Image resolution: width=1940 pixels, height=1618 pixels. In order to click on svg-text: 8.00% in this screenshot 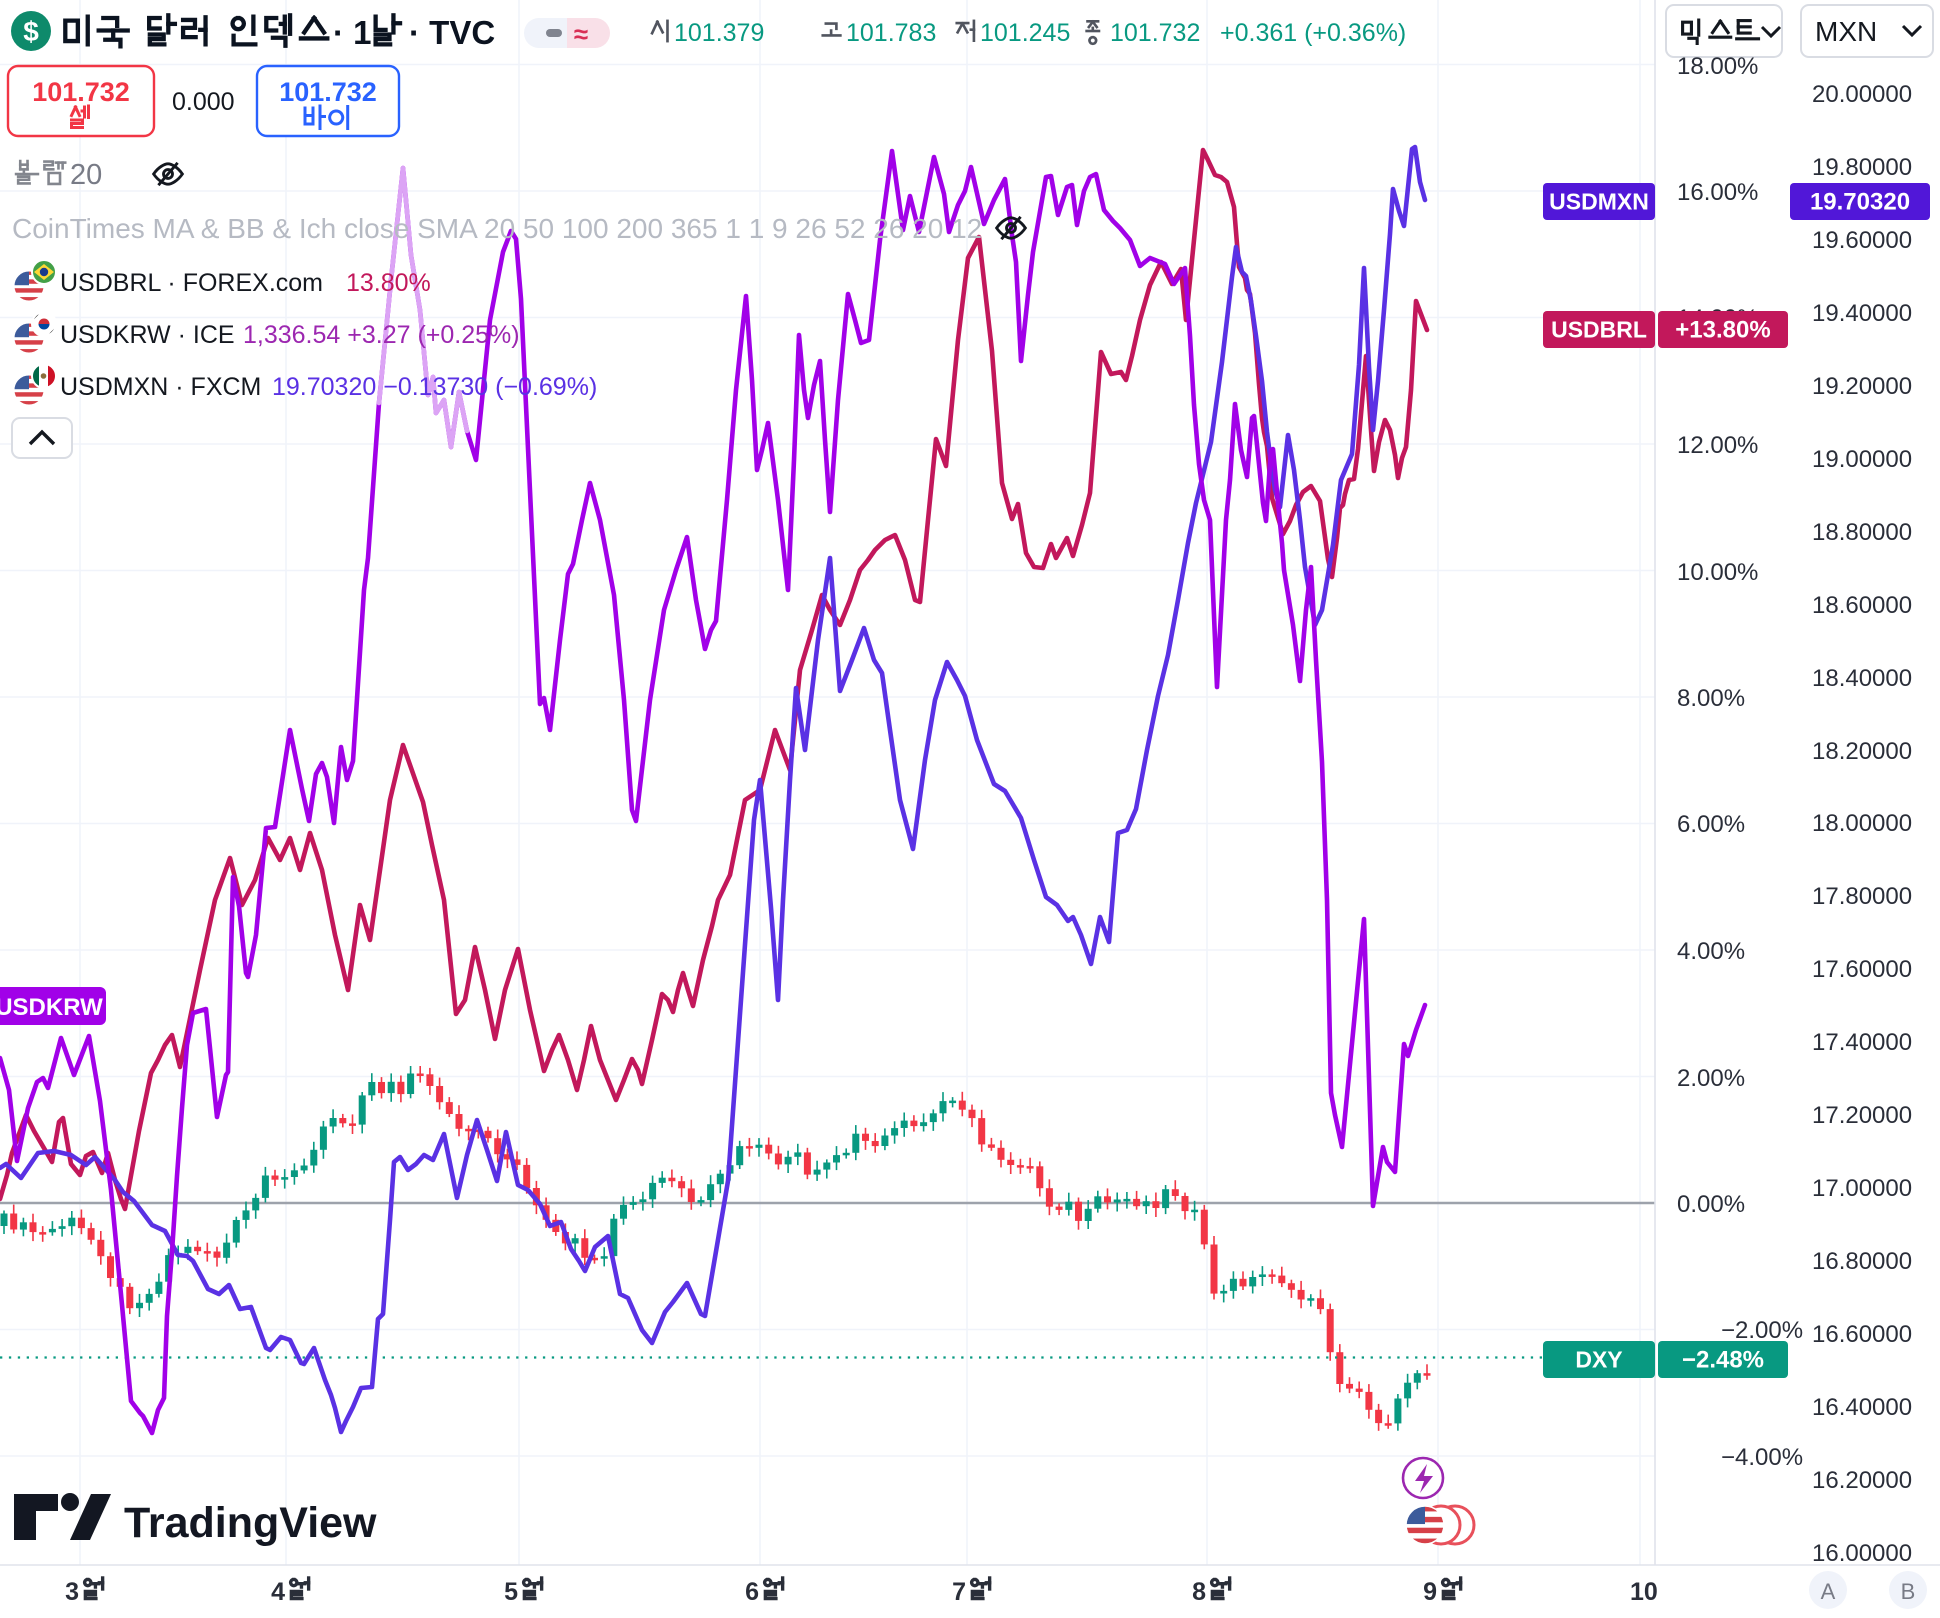, I will do `click(1711, 698)`.